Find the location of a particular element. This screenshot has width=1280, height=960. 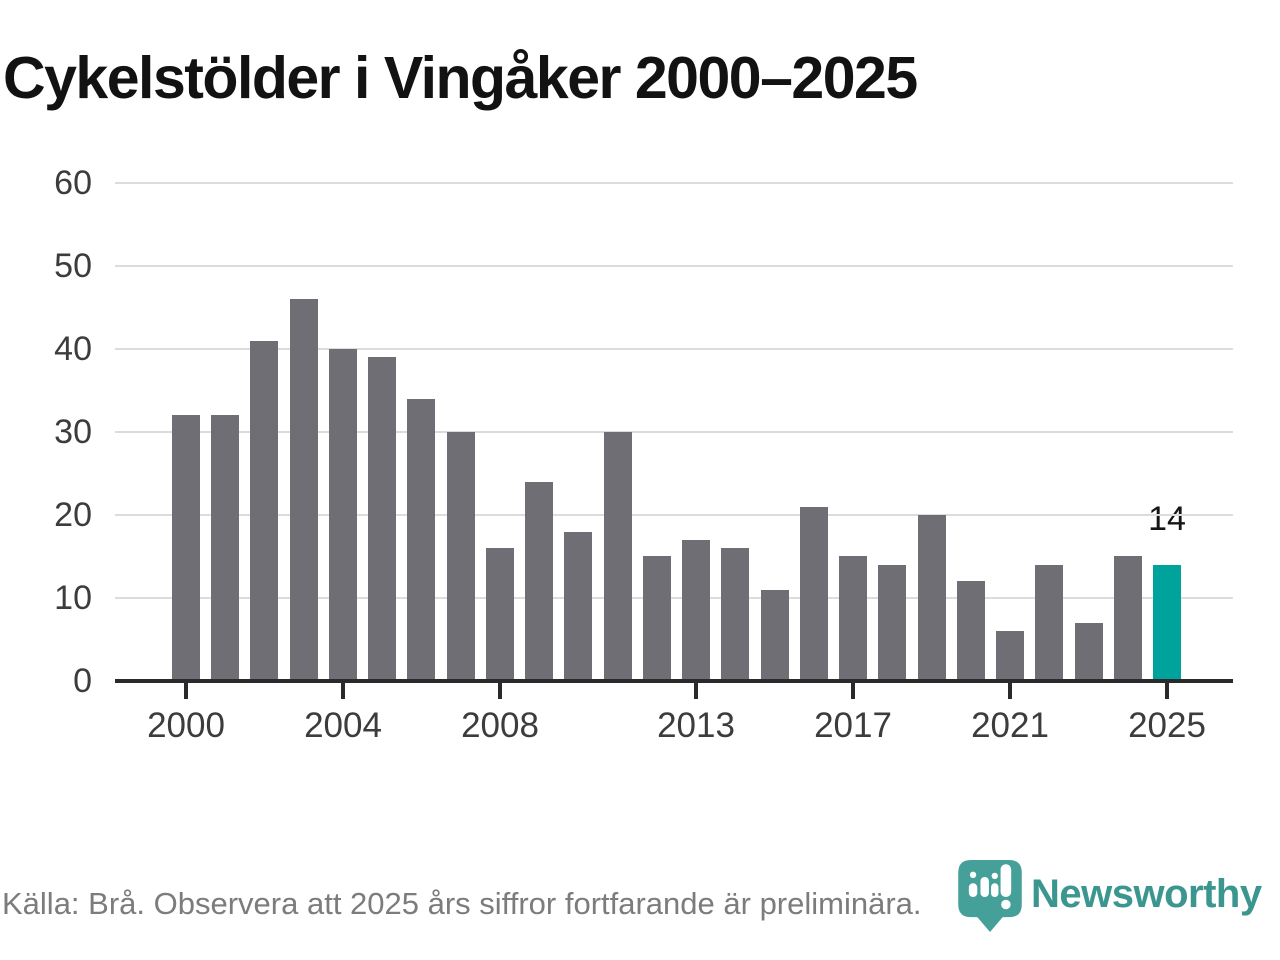

bar-2018 is located at coordinates (892, 623).